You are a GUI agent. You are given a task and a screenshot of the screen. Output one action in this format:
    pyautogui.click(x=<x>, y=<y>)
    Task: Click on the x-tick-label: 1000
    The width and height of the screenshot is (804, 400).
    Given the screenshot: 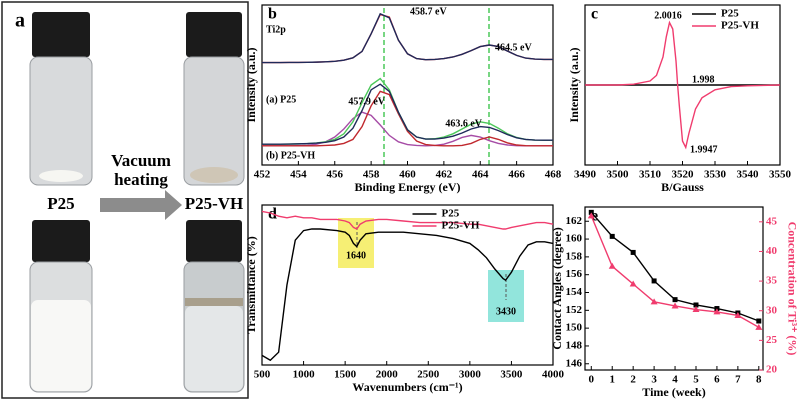 What is the action you would take?
    pyautogui.click(x=304, y=375)
    